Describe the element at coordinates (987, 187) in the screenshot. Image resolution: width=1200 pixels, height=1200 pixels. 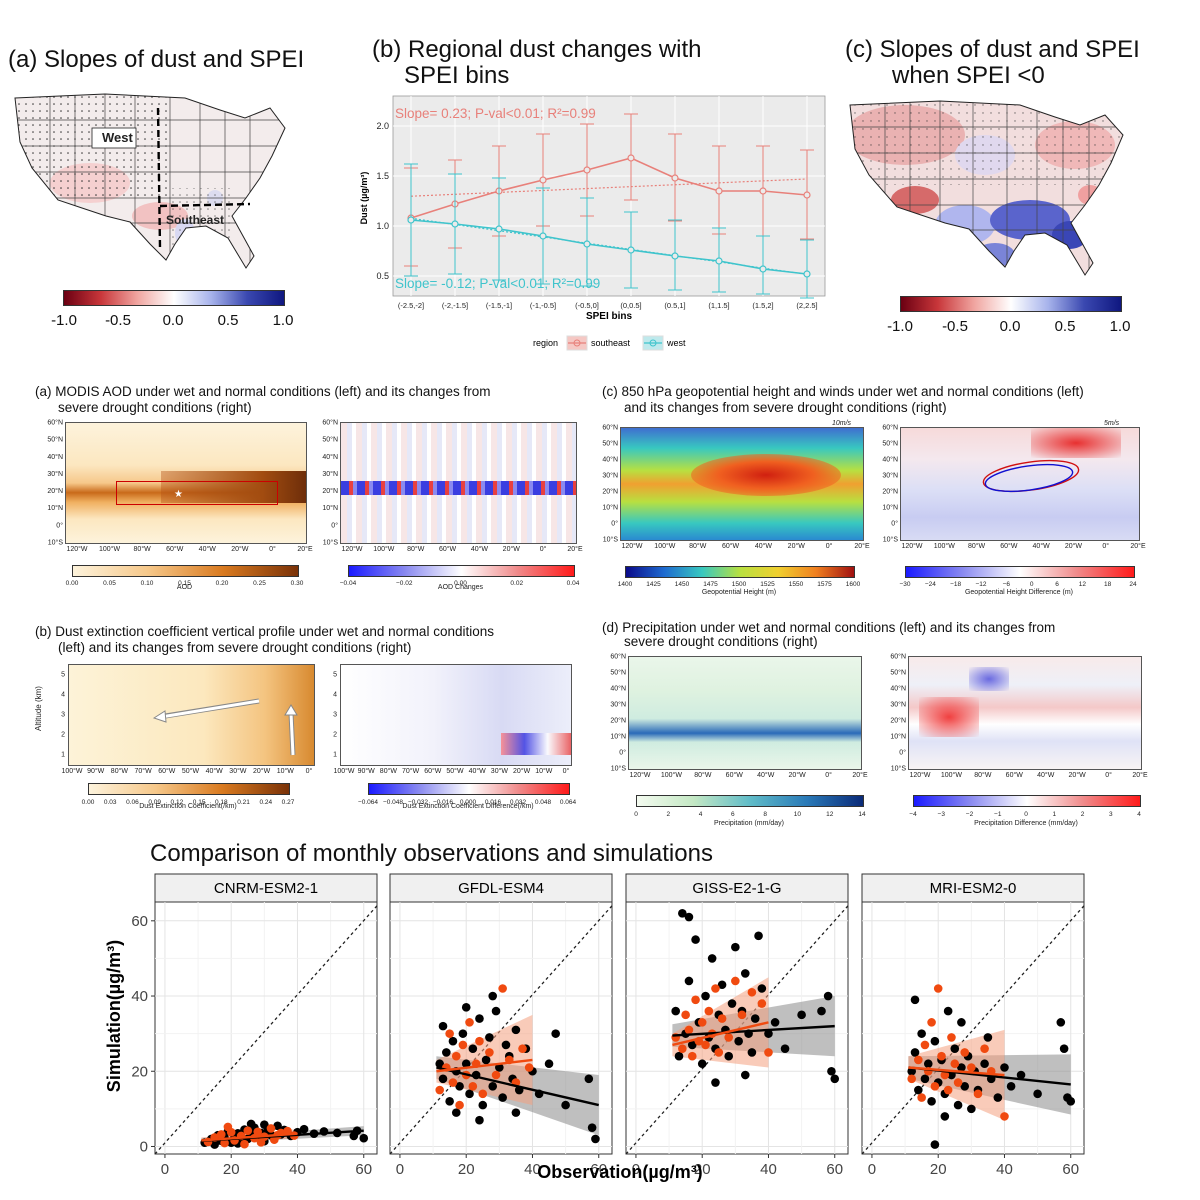
I see `panel-c-map` at that location.